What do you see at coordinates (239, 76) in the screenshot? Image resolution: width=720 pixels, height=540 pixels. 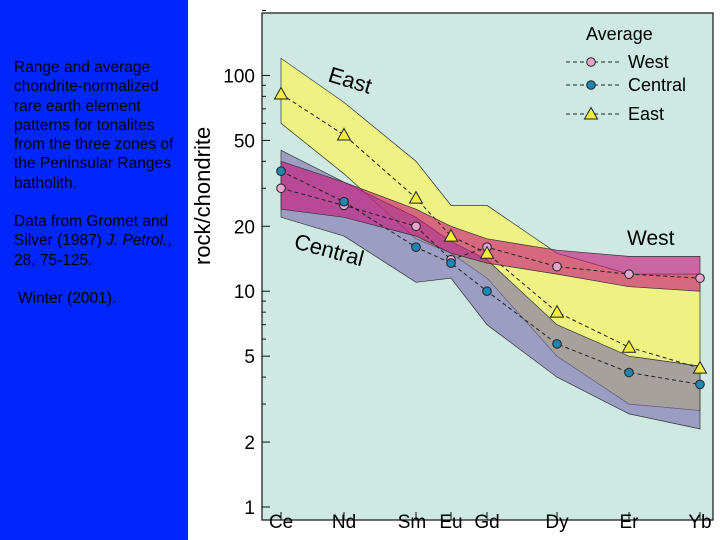 I see `y-tick-label: 100` at bounding box center [239, 76].